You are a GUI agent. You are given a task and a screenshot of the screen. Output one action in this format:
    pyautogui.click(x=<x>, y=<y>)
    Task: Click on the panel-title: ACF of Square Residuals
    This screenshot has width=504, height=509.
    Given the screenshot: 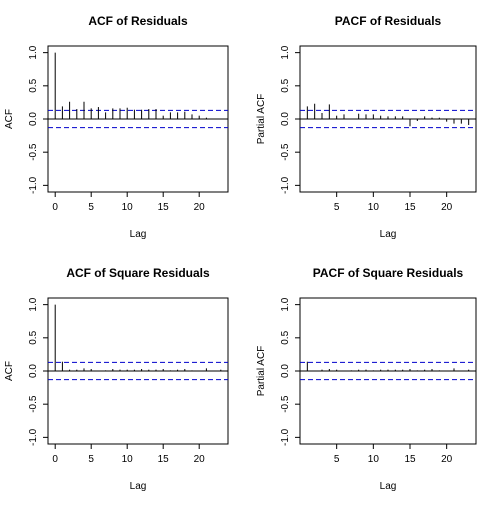 What is the action you would take?
    pyautogui.click(x=138, y=273)
    